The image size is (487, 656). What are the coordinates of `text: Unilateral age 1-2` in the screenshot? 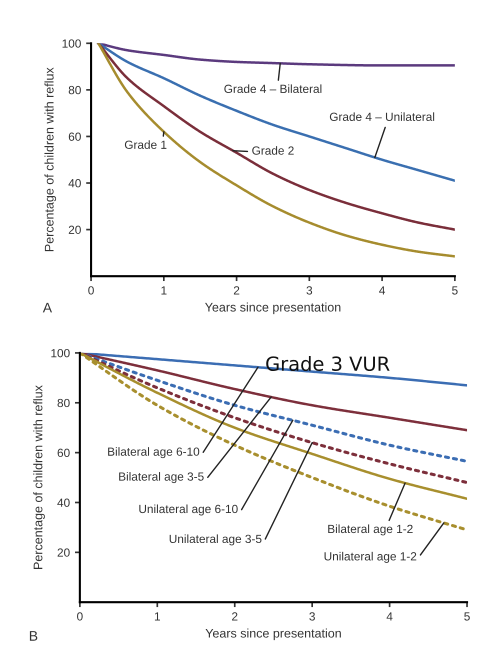 It's located at (370, 557).